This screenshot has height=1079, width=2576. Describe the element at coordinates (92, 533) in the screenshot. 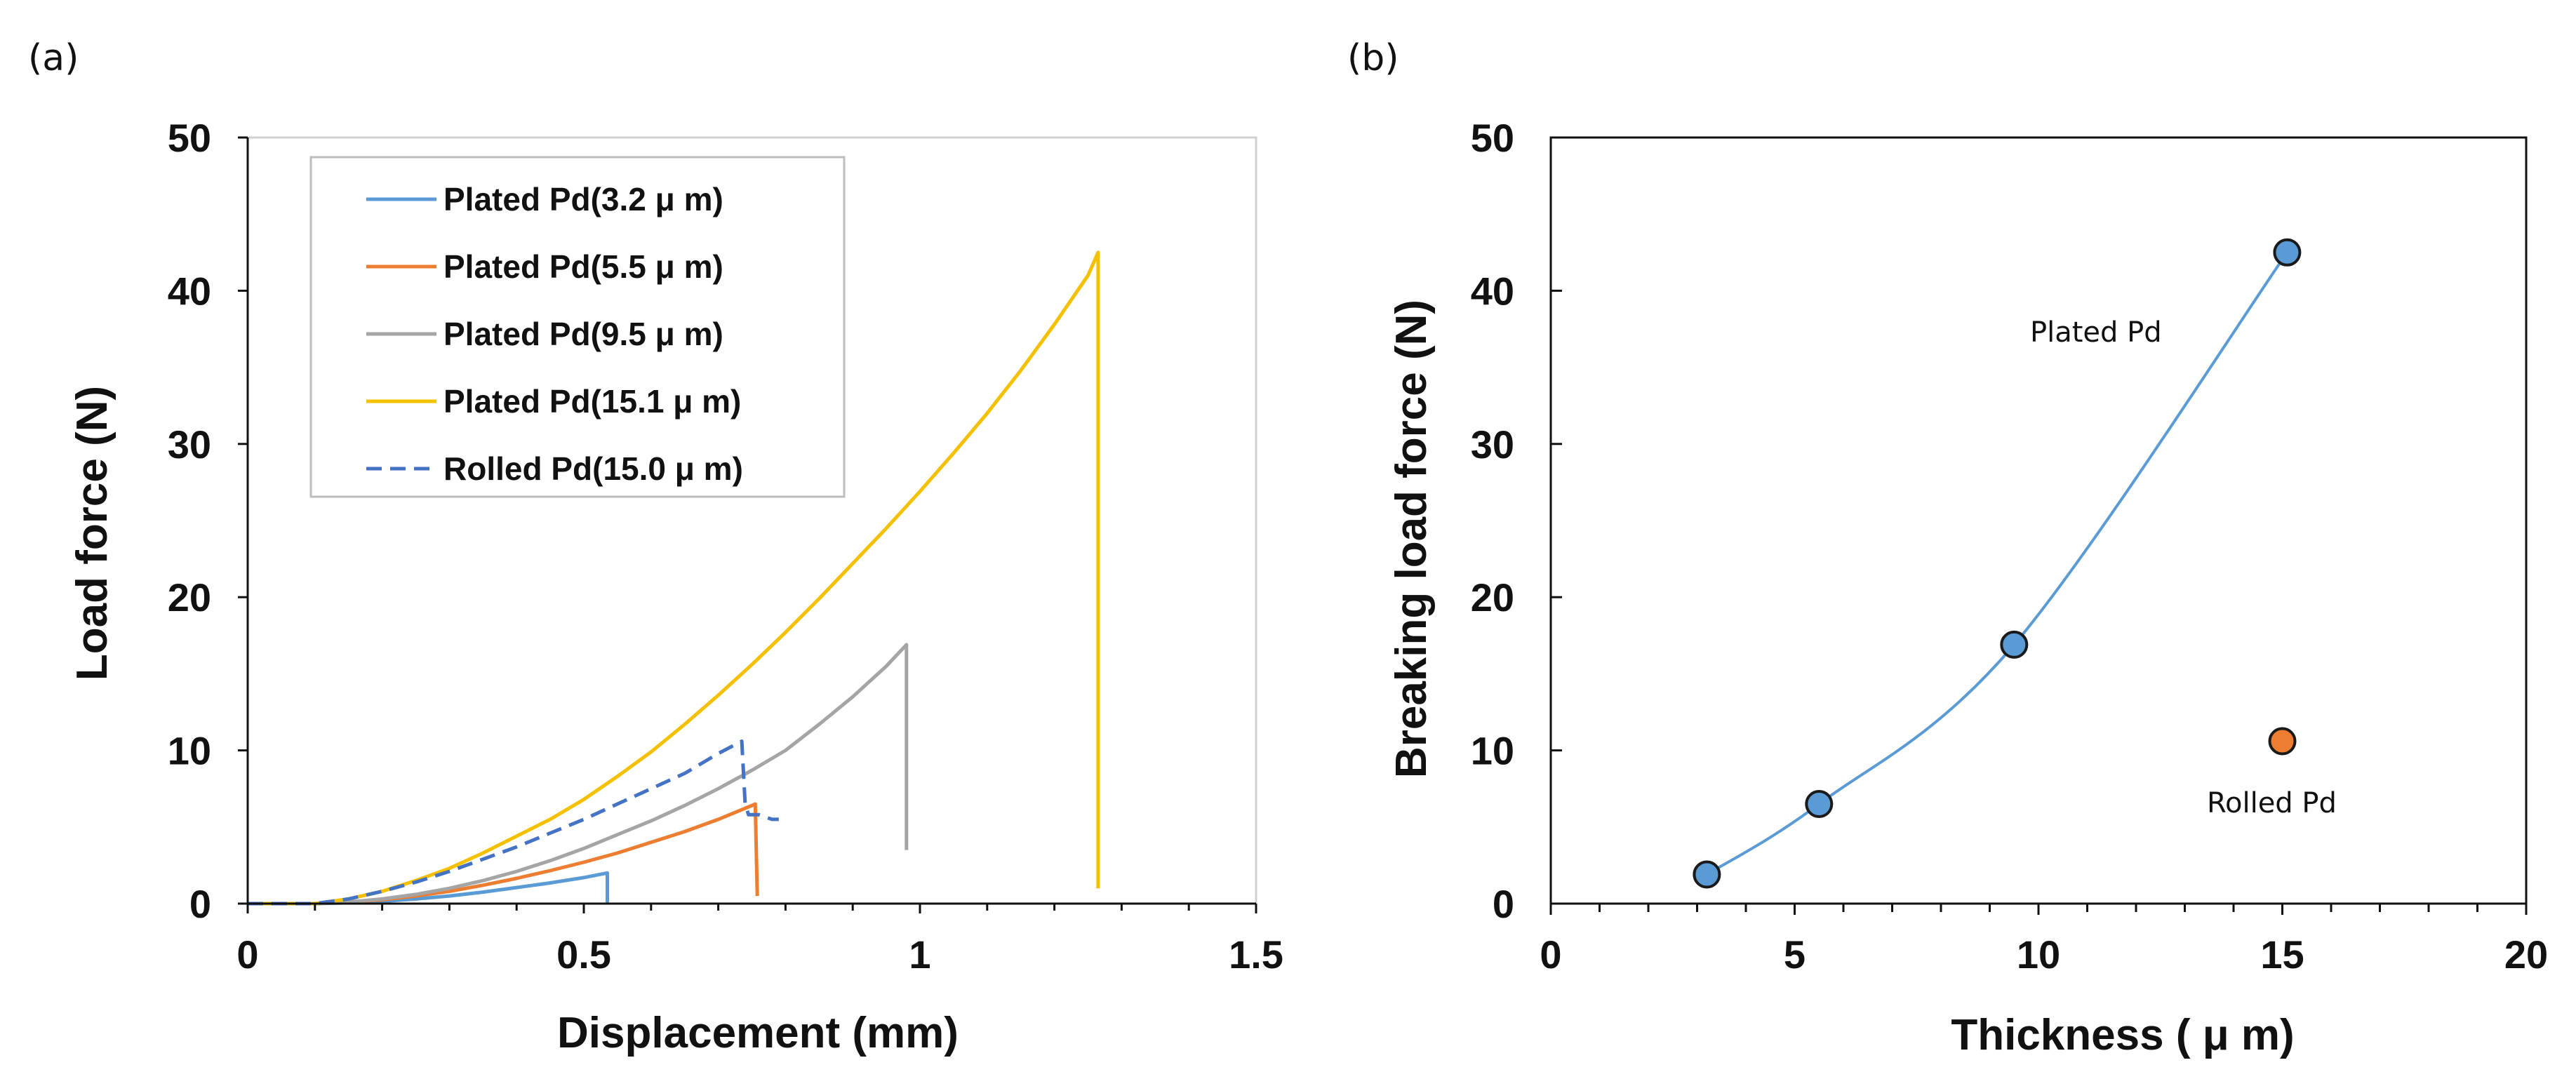

I see `chart-a-y-axis-label: Load force (N)` at that location.